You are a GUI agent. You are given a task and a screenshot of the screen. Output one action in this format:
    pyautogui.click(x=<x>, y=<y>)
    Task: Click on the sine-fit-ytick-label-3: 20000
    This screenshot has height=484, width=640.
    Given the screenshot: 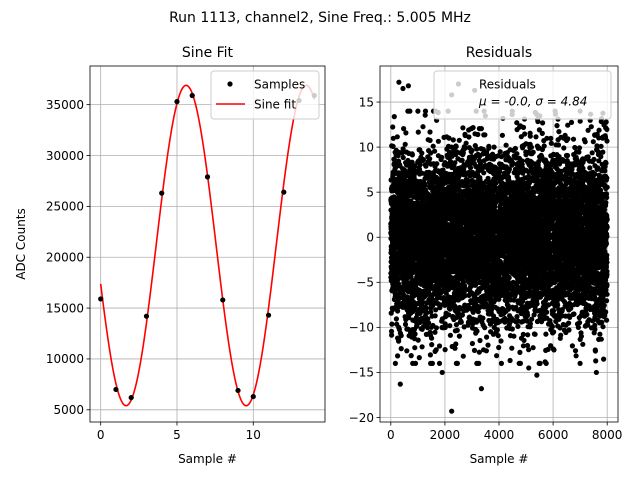 What is the action you would take?
    pyautogui.click(x=65, y=258)
    